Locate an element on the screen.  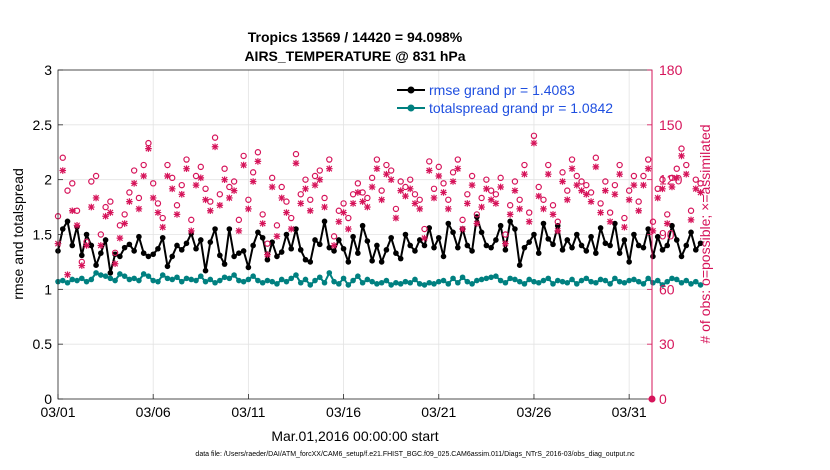
right-tick-label: 30 is located at coordinates (667, 344).